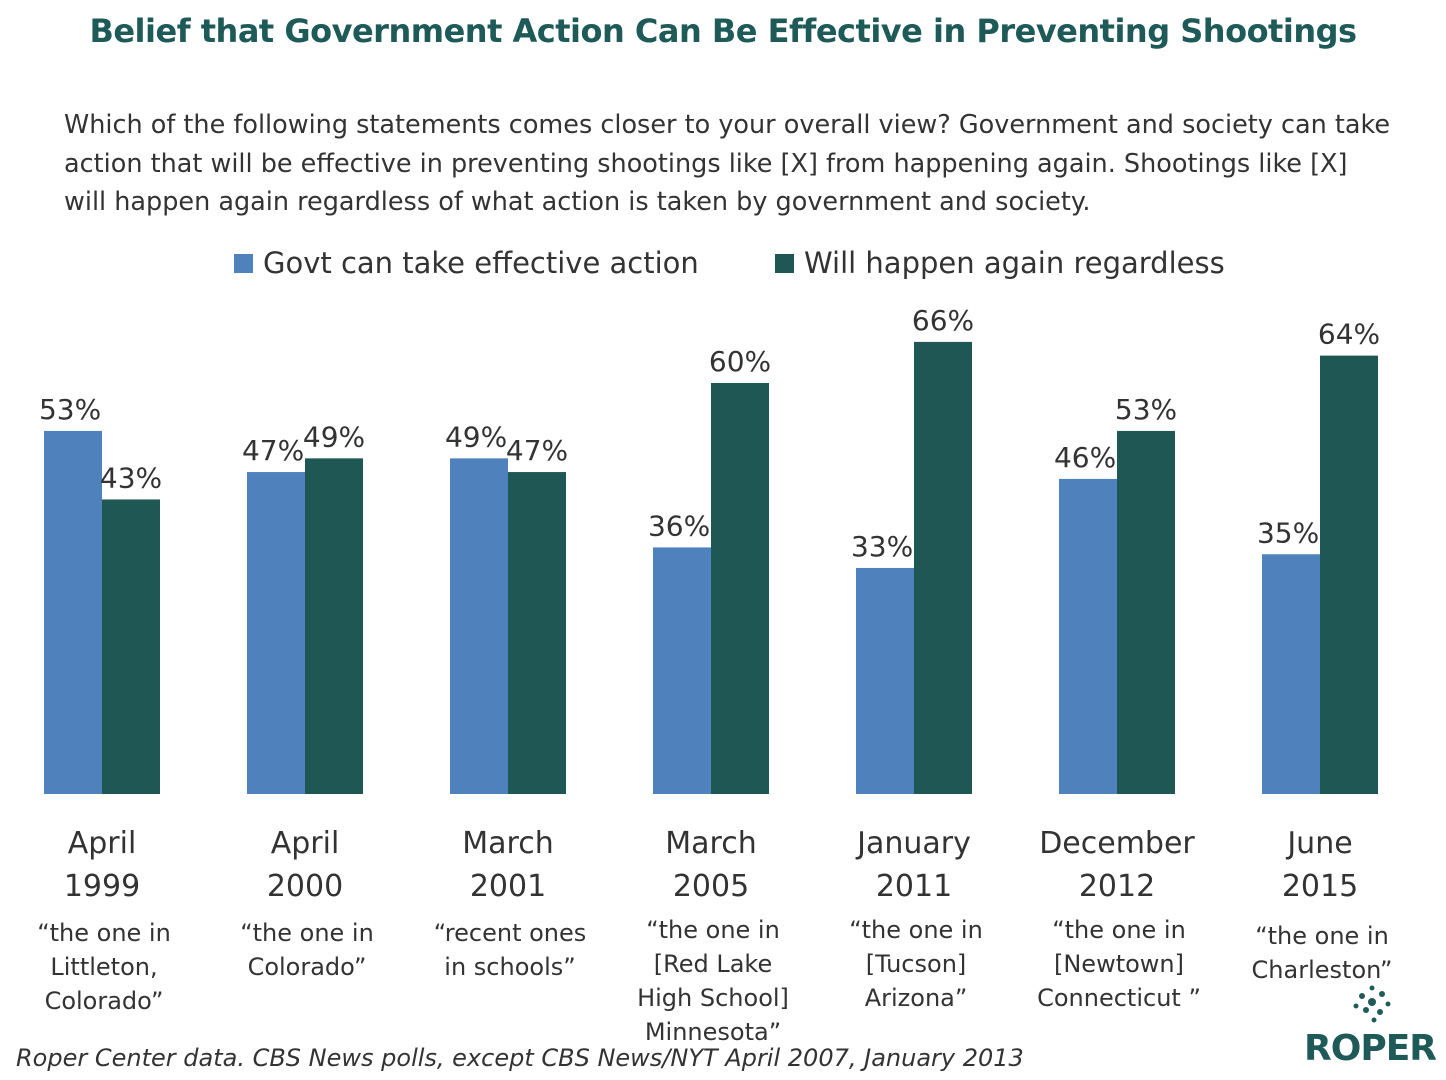 The width and height of the screenshot is (1446, 1080). I want to click on category-label-5-1: 2012, so click(1117, 886).